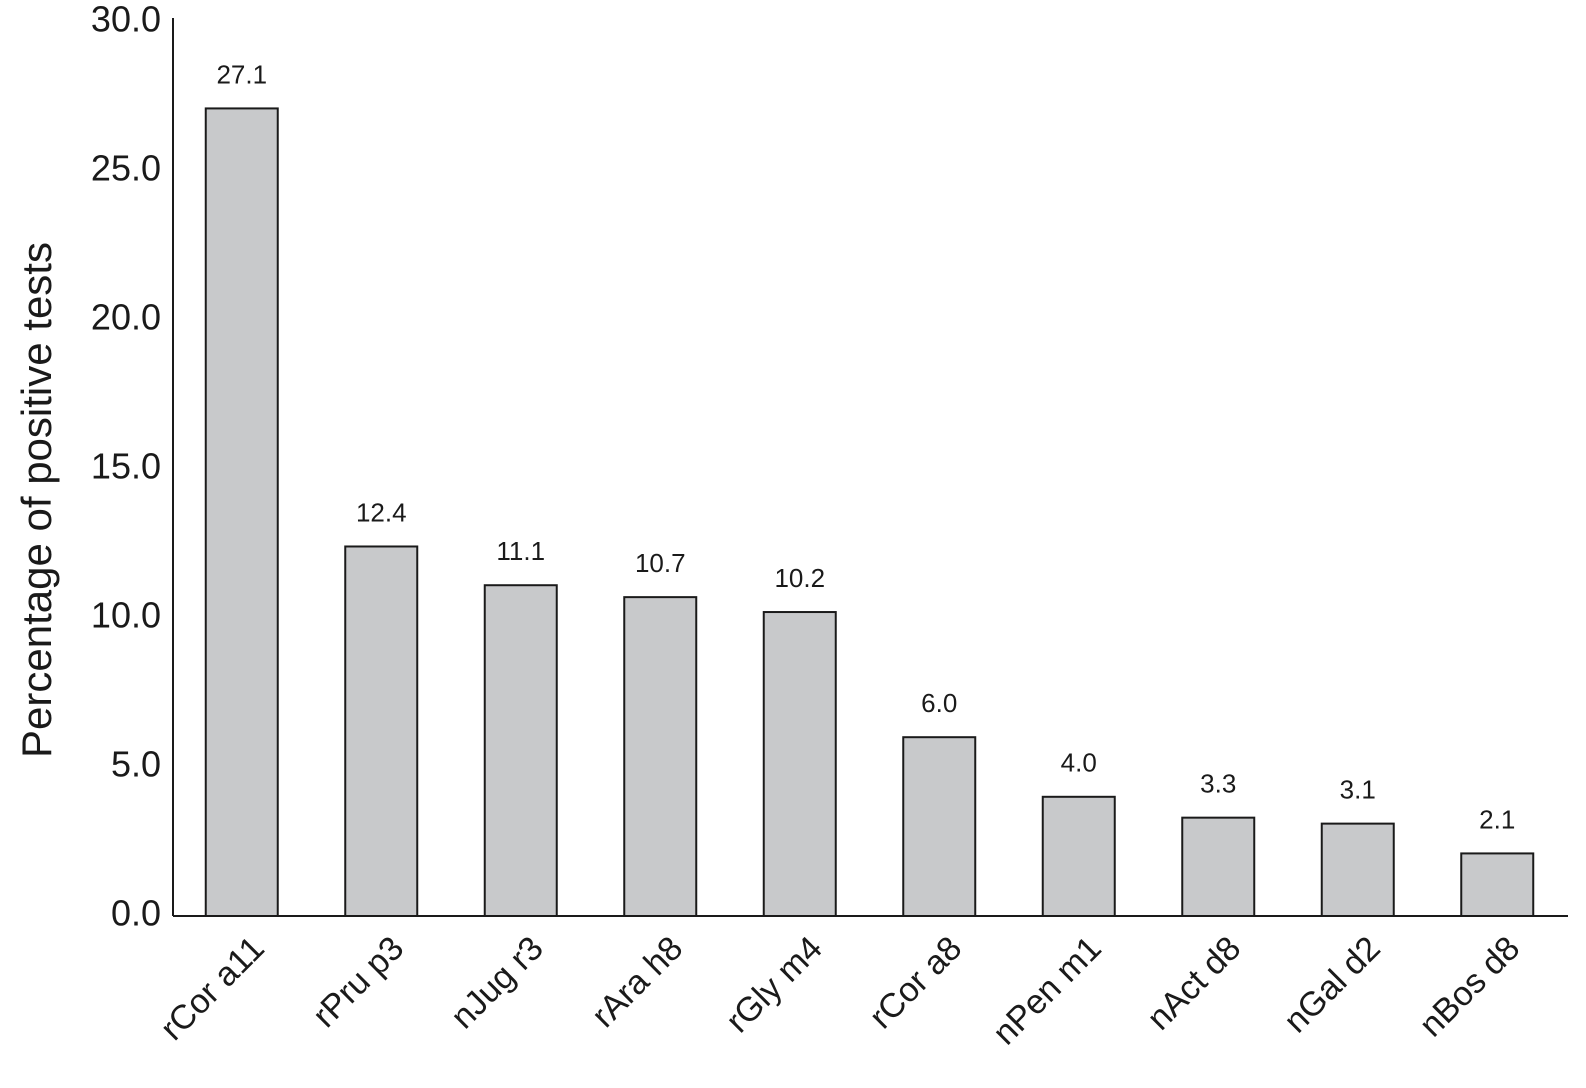 The width and height of the screenshot is (1586, 1088). What do you see at coordinates (381, 512) in the screenshot?
I see `value-label: 12.4` at bounding box center [381, 512].